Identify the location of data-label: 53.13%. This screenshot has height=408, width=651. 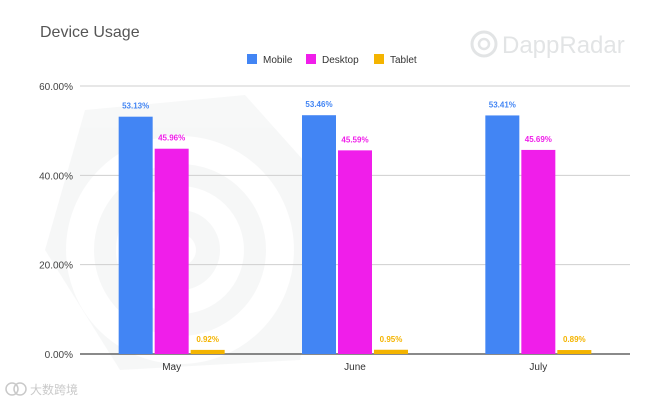
(135, 106).